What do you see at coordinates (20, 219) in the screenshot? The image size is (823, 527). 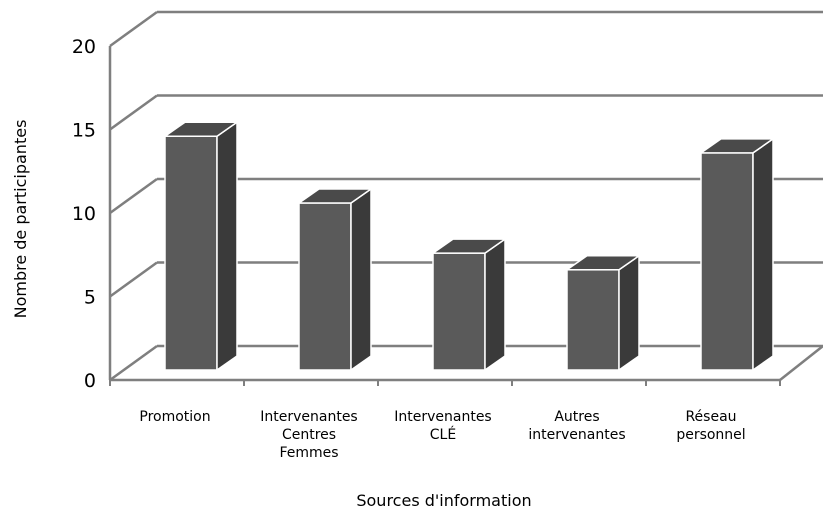 I see `y-axis-title: Nombre de participantes` at bounding box center [20, 219].